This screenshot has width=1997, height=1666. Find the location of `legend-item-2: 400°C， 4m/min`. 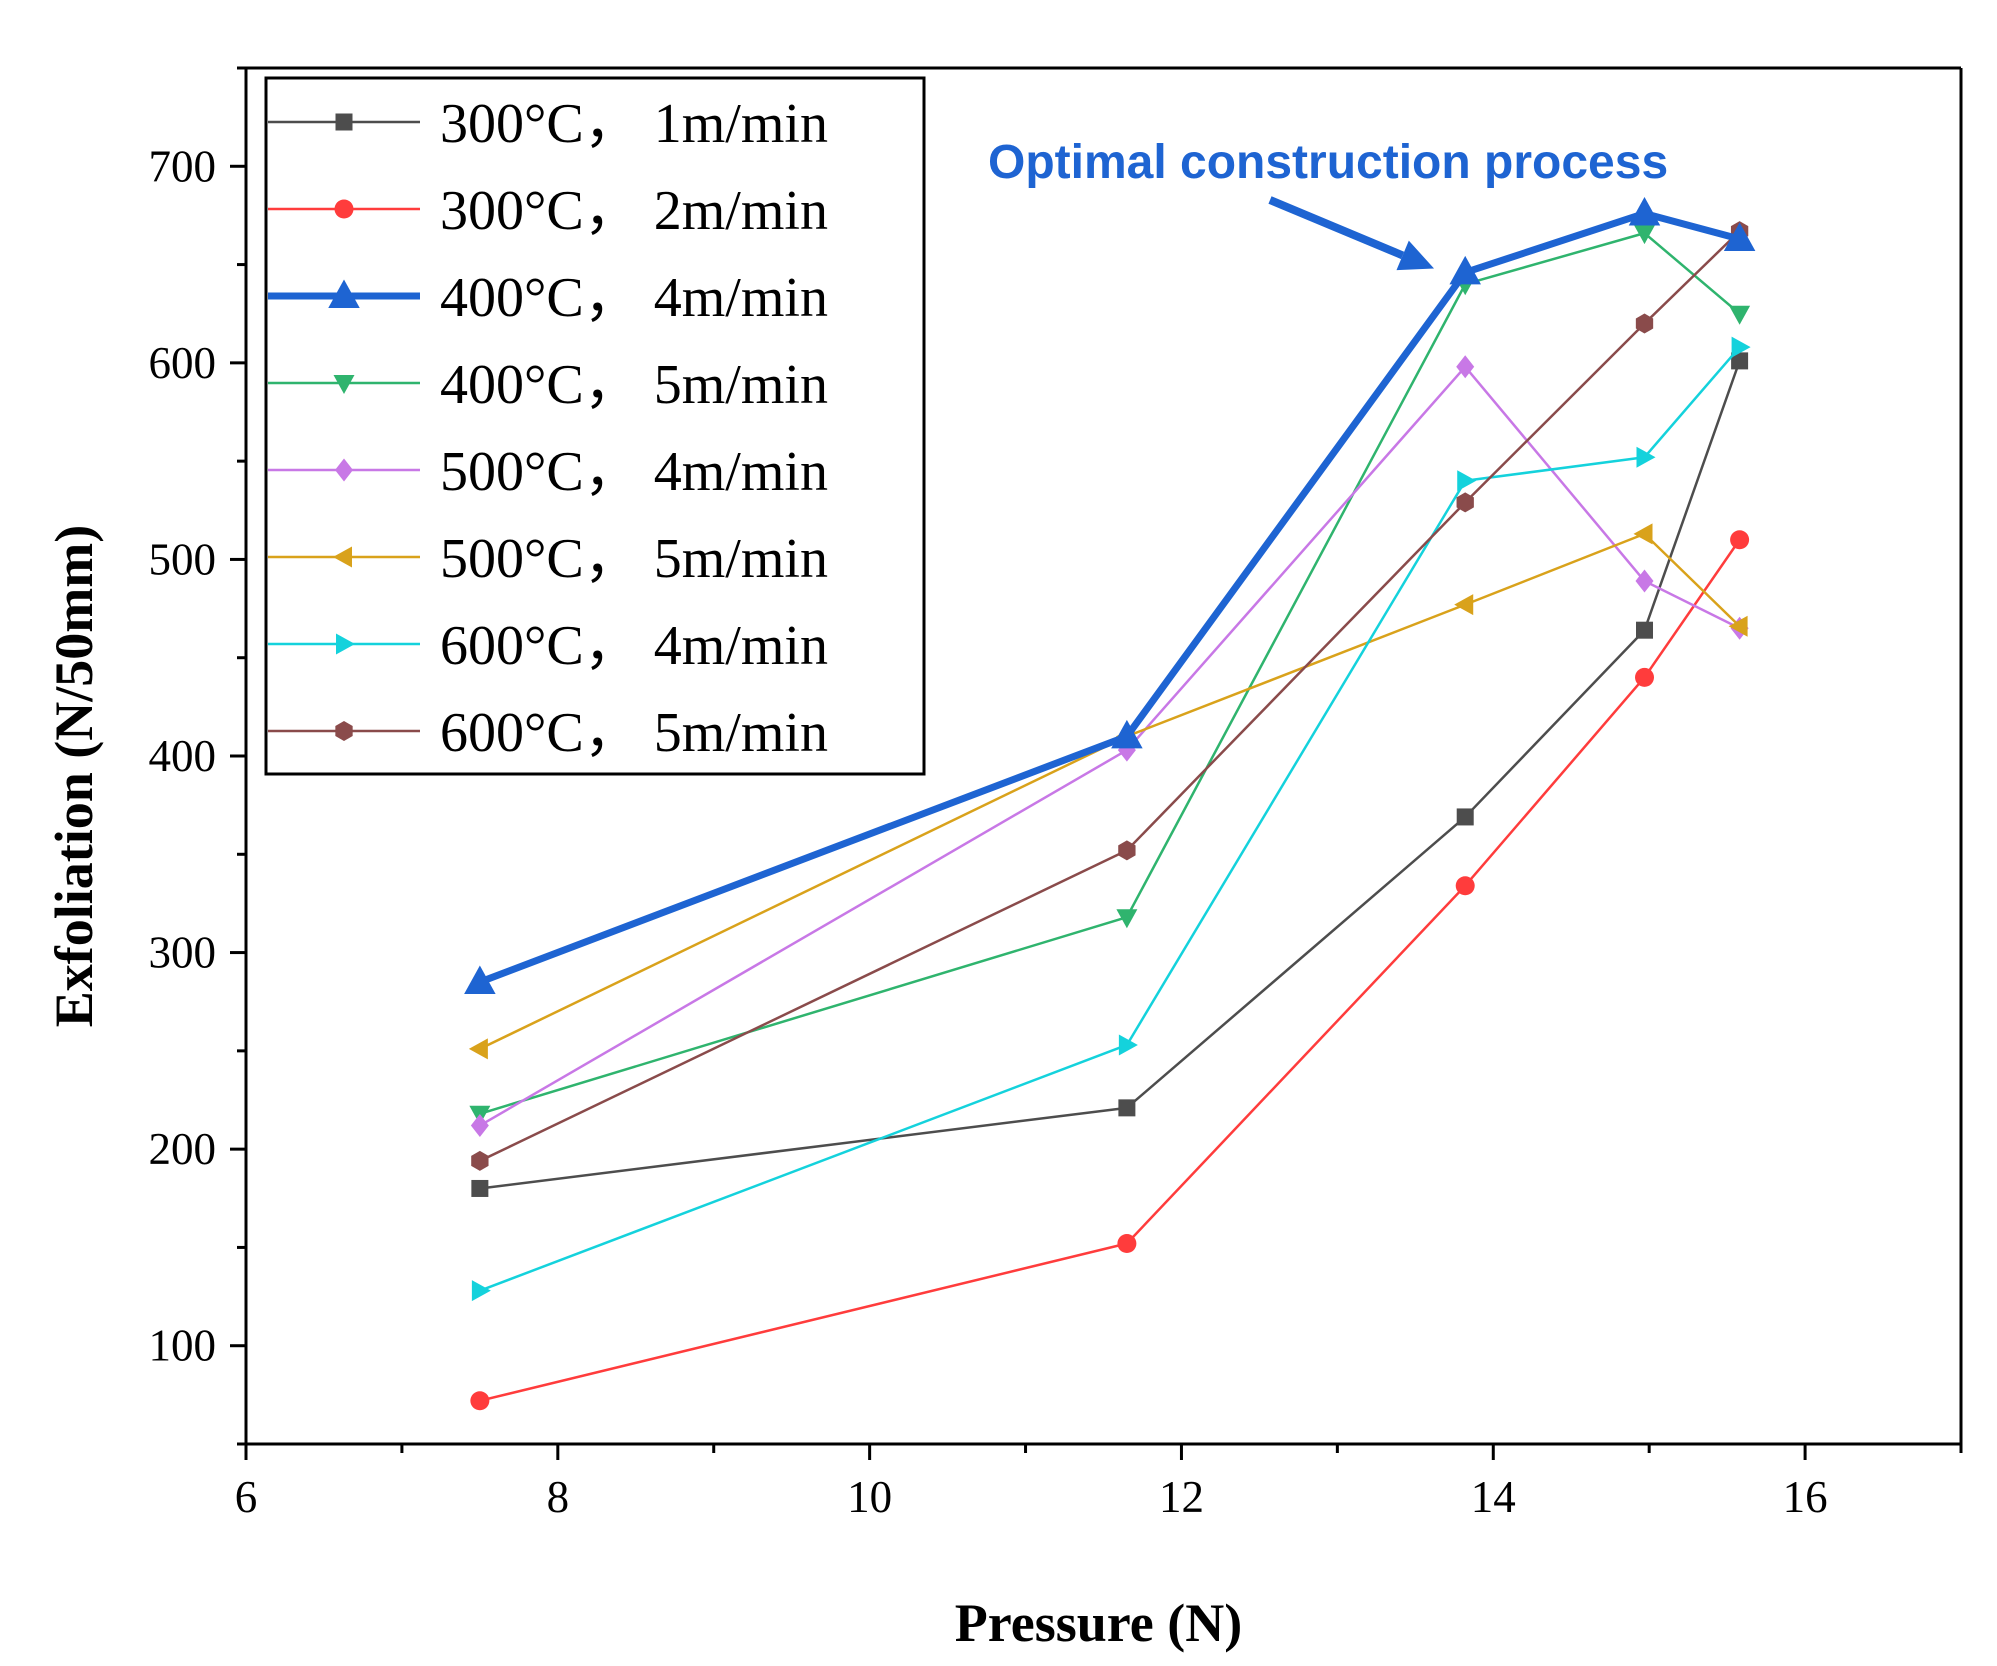

legend-item-2: 400°C， 4m/min is located at coordinates (548, 298).